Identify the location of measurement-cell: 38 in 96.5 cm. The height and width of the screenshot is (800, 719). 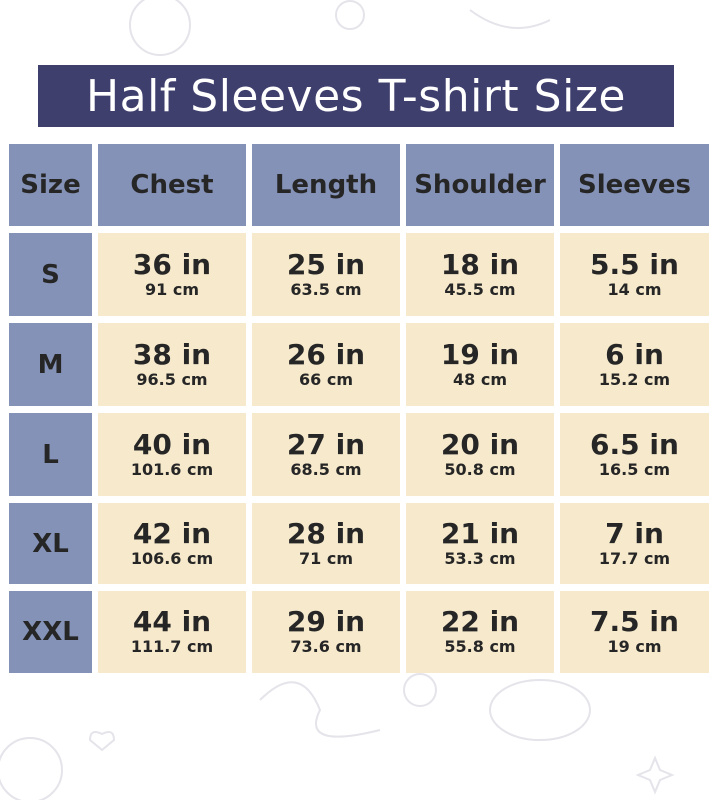
(172, 364).